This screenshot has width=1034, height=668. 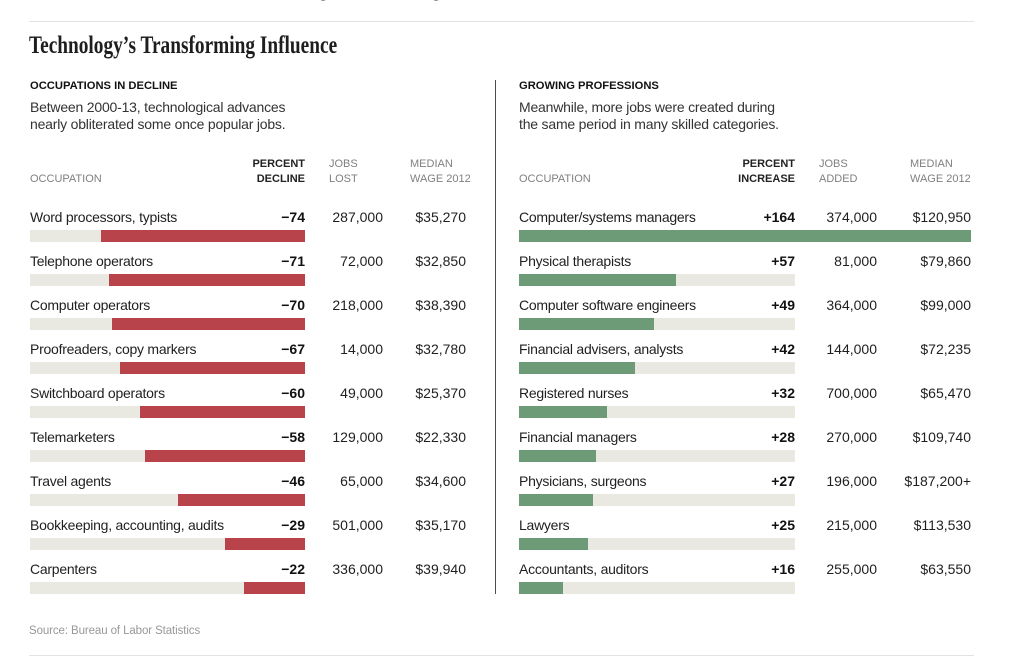 I want to click on percent-value: +49, so click(x=783, y=305).